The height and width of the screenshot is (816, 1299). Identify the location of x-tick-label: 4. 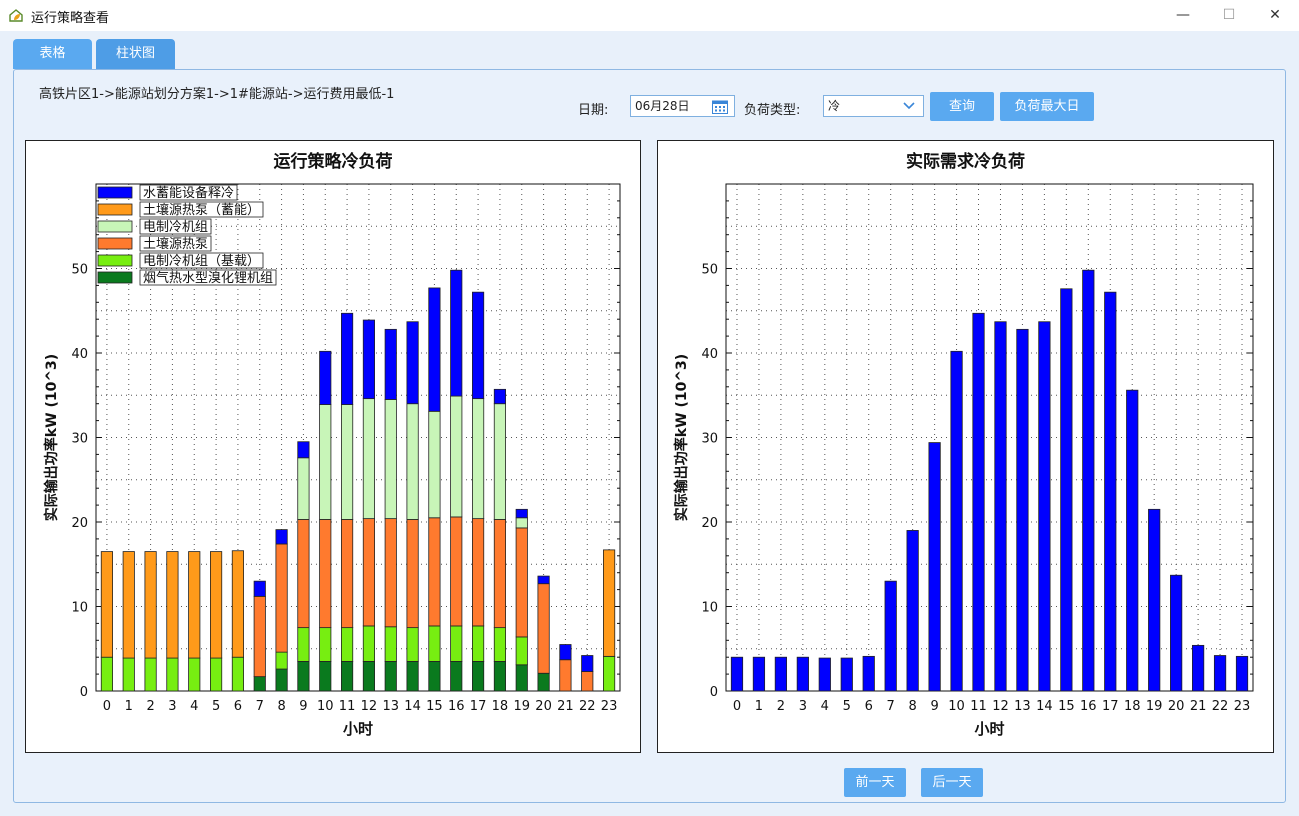
(825, 706).